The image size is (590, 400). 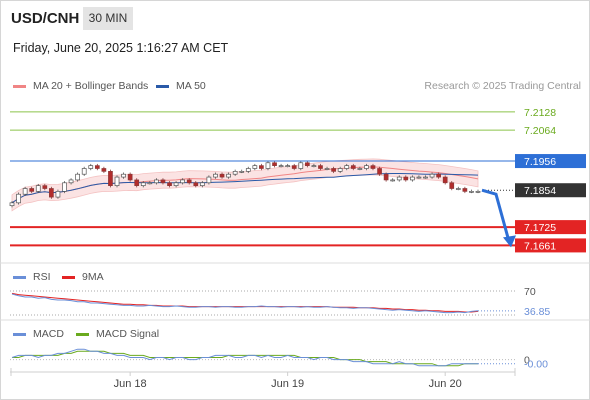 What do you see at coordinates (130, 384) in the screenshot?
I see `x-tick-label: Jun 18` at bounding box center [130, 384].